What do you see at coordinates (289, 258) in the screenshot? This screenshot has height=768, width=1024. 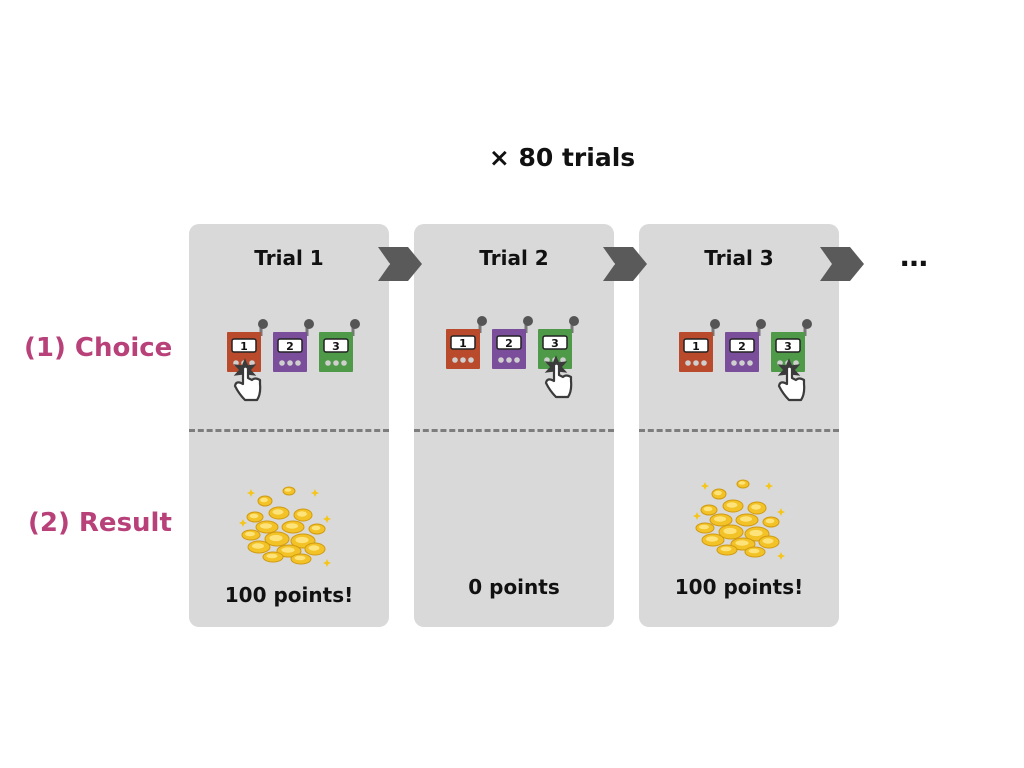 I see `trial-title: Trial 1` at bounding box center [289, 258].